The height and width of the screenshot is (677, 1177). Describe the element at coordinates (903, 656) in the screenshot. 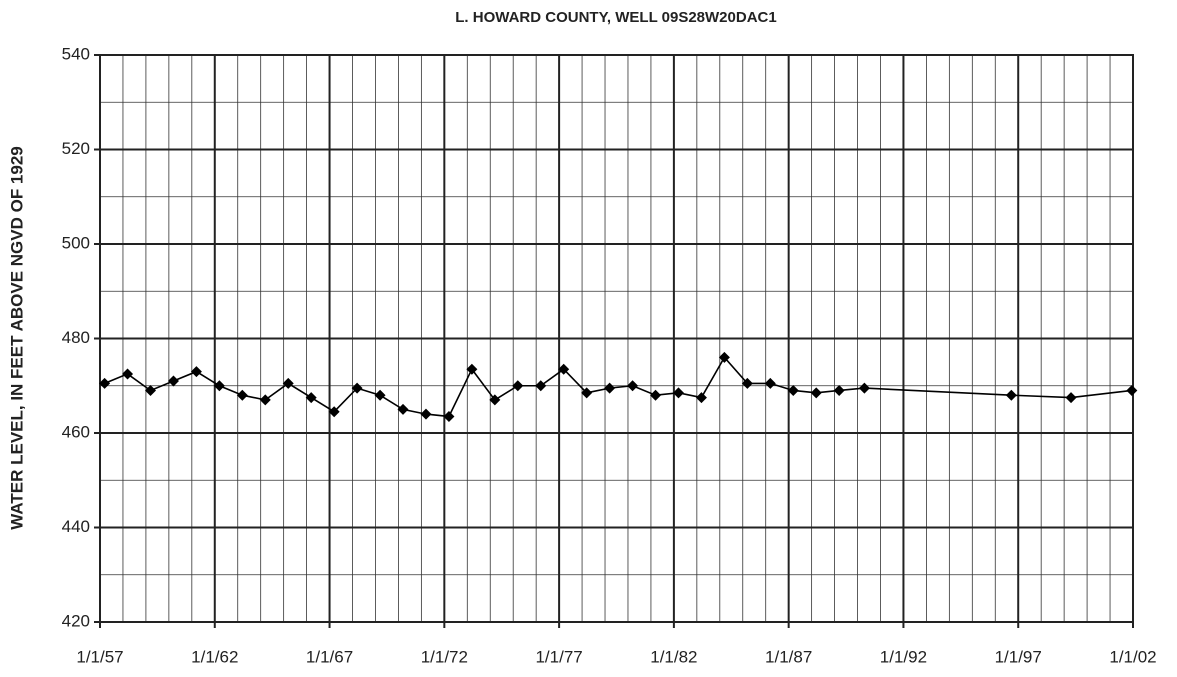

I see `x-tick-label: 1/1/92` at that location.